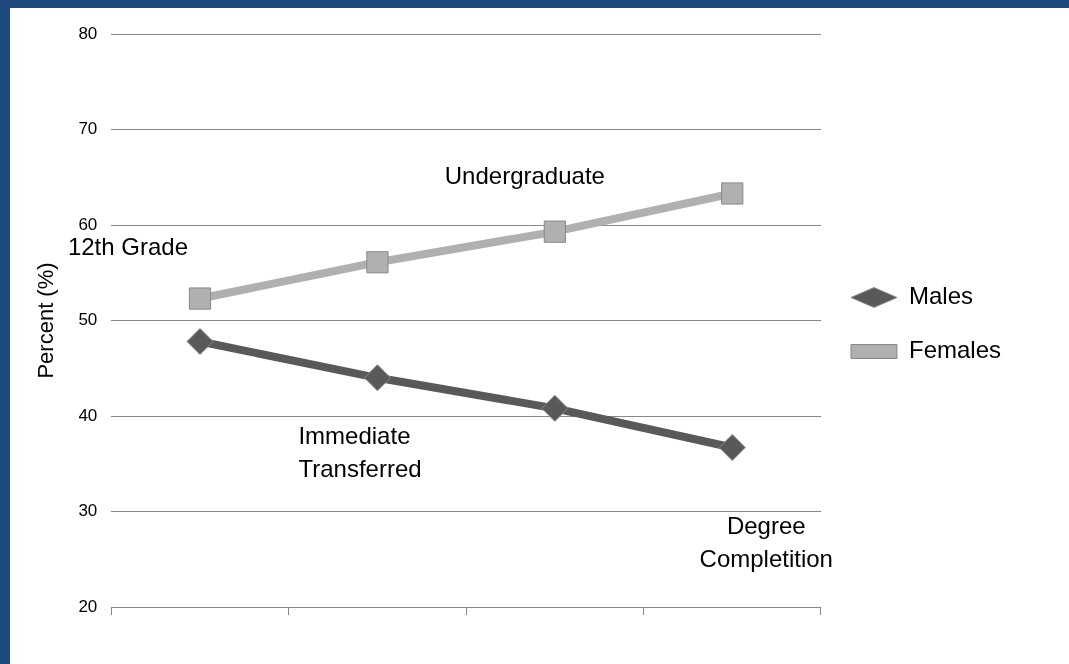 The image size is (1069, 664). Describe the element at coordinates (88, 415) in the screenshot. I see `y-tick-label: 40` at that location.